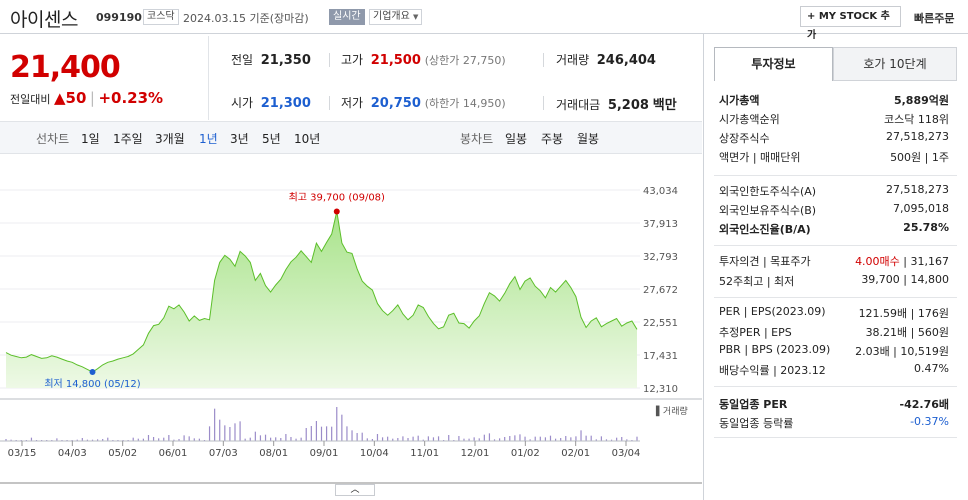 The width and height of the screenshot is (968, 500). What do you see at coordinates (374, 453) in the screenshot?
I see `x-tick-label: 10/04` at bounding box center [374, 453].